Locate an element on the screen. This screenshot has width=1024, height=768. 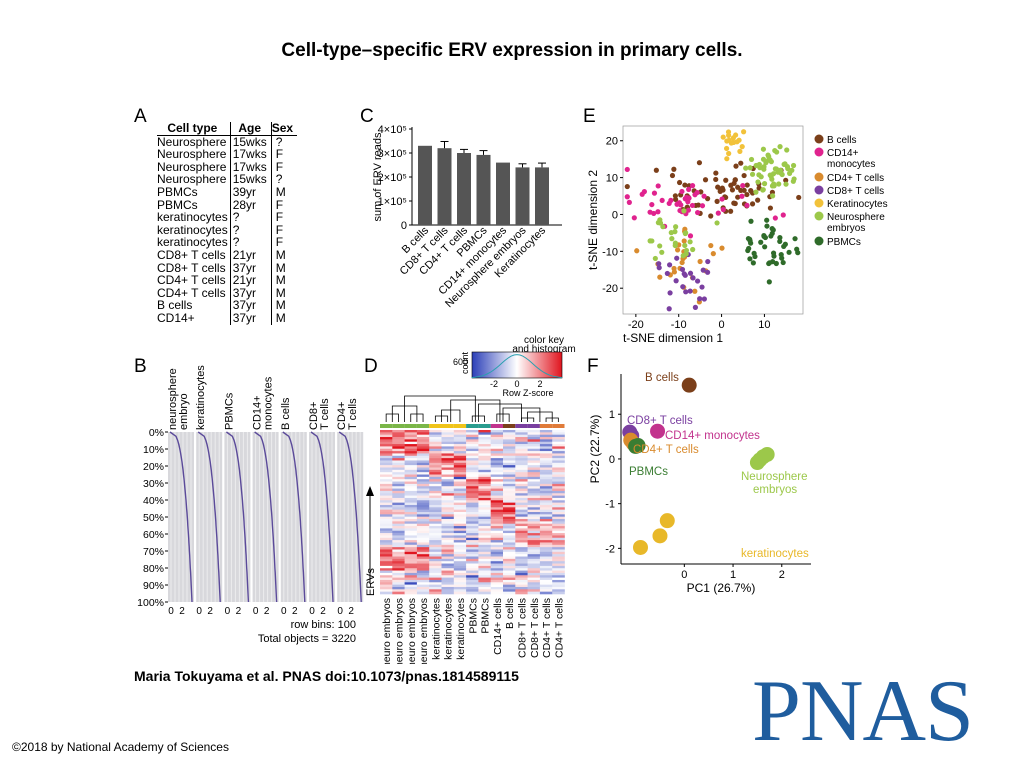
age-cell: ? is located at coordinates (251, 242).